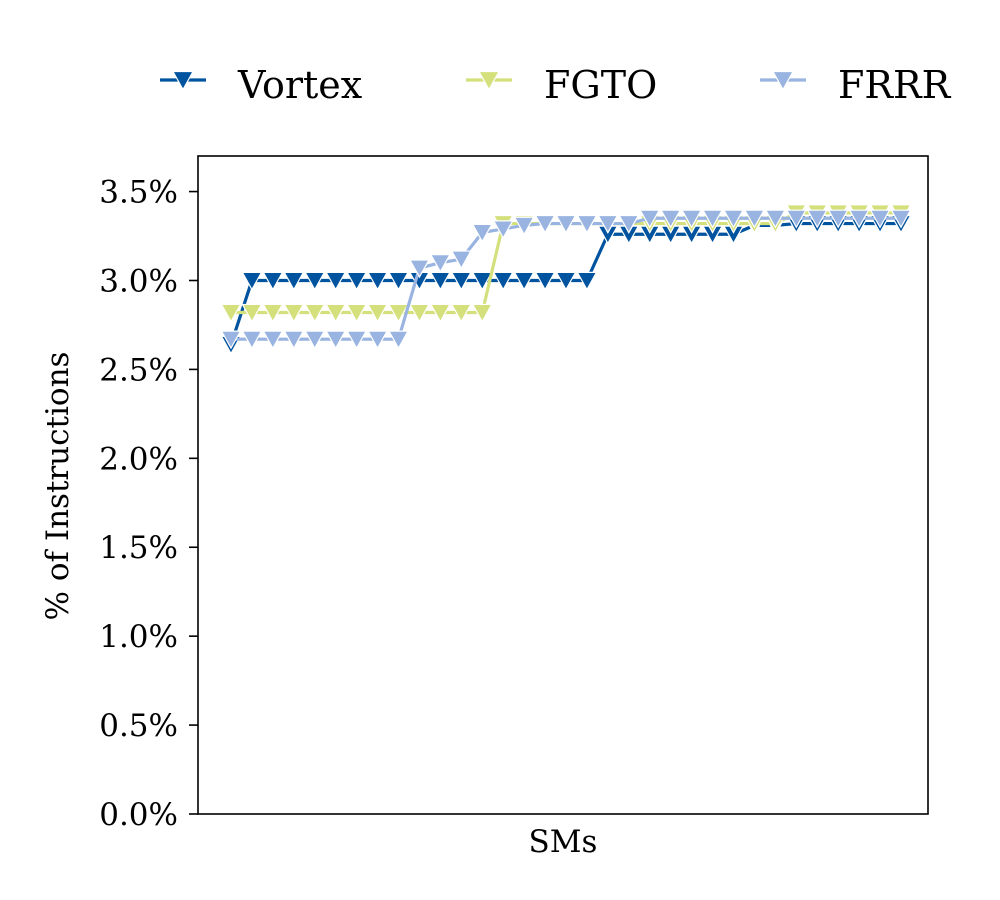  Describe the element at coordinates (138, 726) in the screenshot. I see `y-tick-label: 0.5%` at that location.